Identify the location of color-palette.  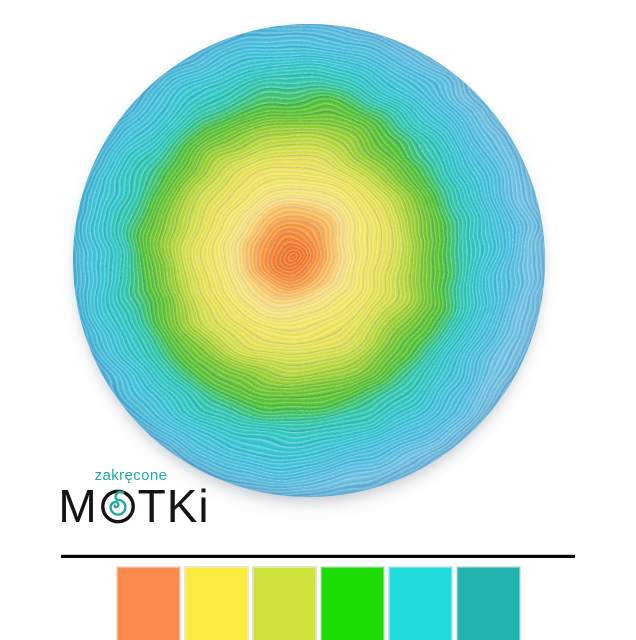
(318, 603).